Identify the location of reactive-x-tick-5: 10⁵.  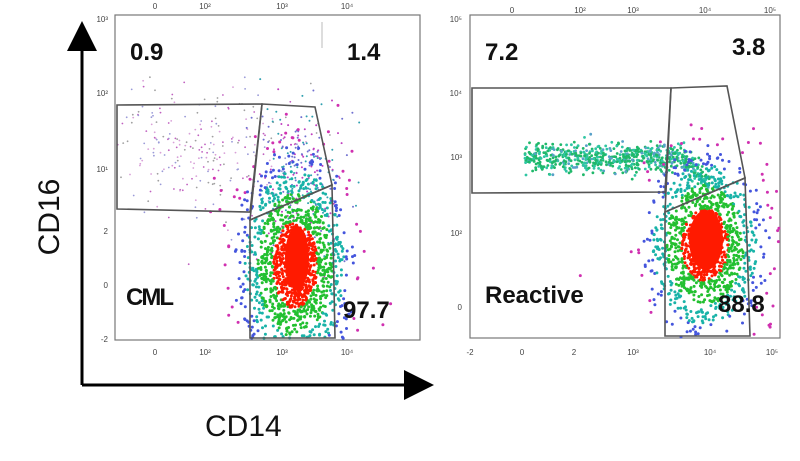
(772, 352).